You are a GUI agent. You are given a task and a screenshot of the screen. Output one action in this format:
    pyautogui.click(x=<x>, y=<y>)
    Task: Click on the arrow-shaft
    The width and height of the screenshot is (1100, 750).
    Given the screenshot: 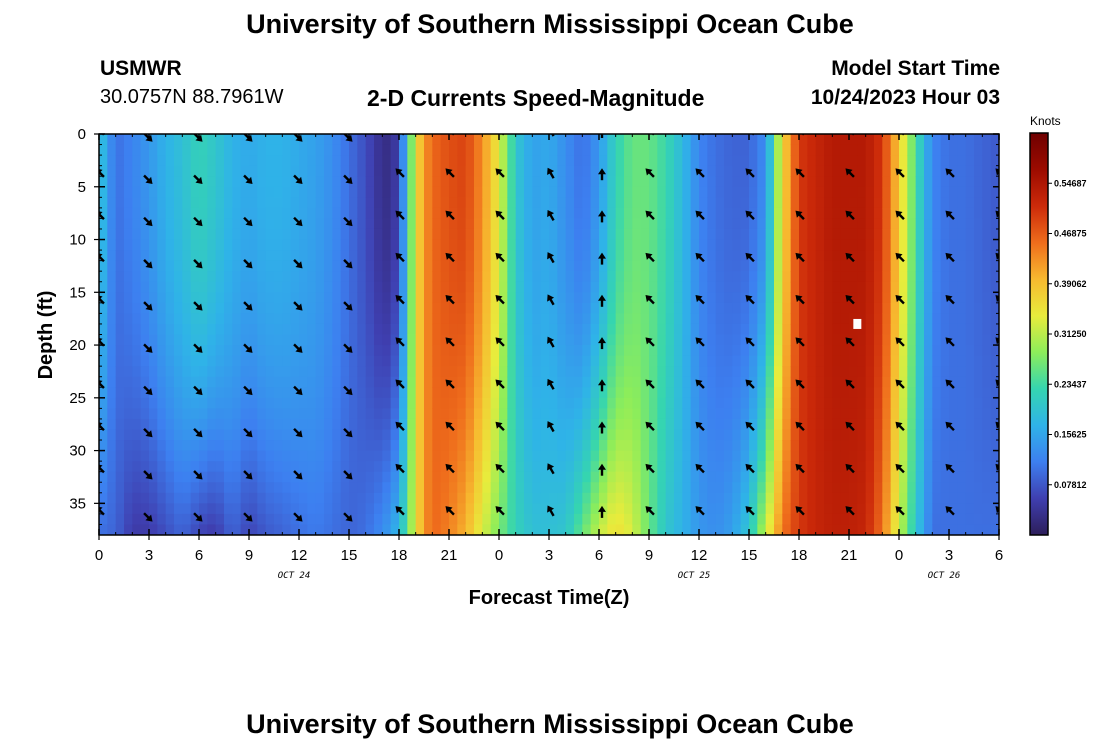 What is the action you would take?
    pyautogui.click(x=102, y=258)
    